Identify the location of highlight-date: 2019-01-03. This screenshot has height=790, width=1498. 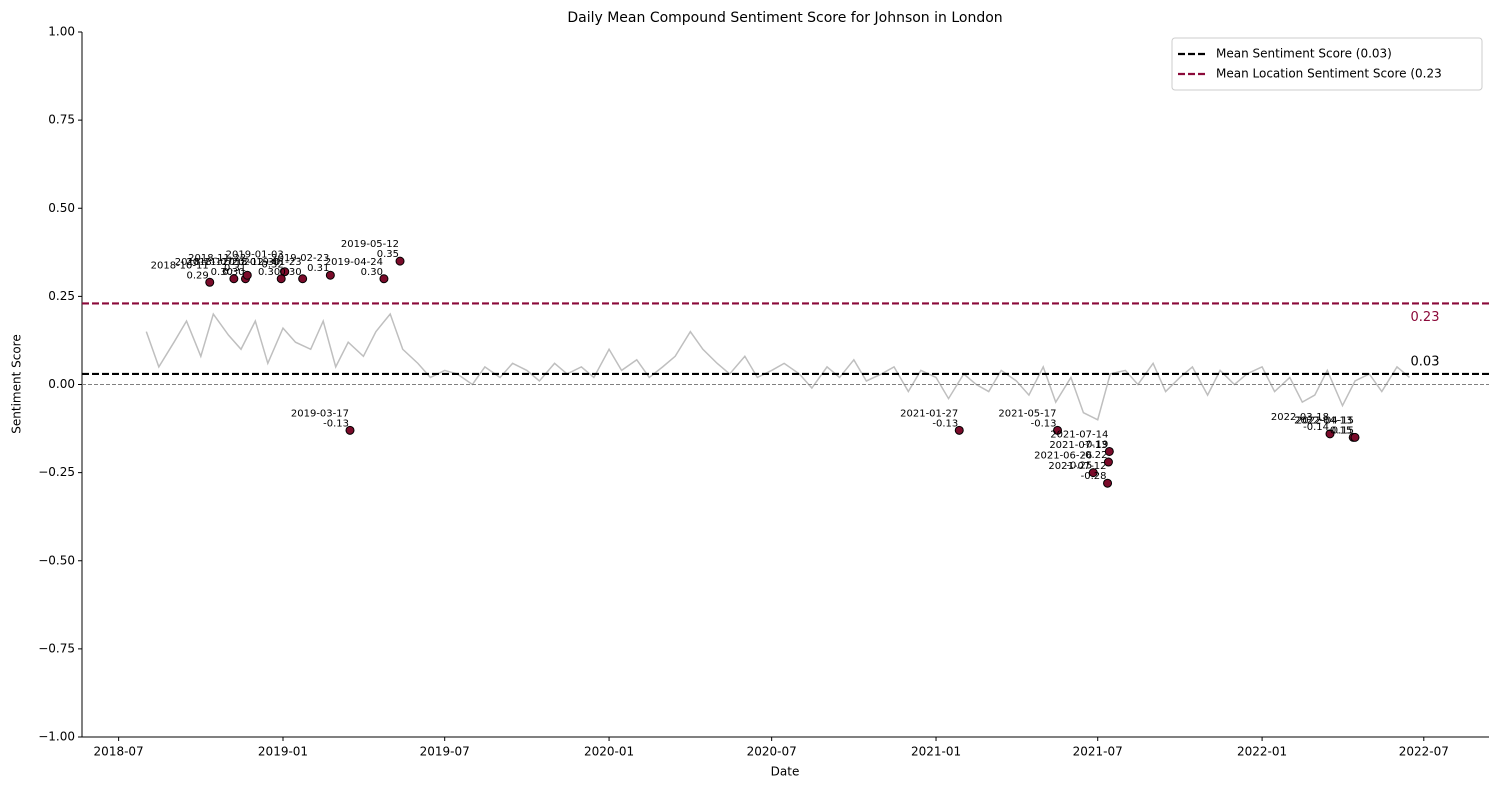
(255, 255).